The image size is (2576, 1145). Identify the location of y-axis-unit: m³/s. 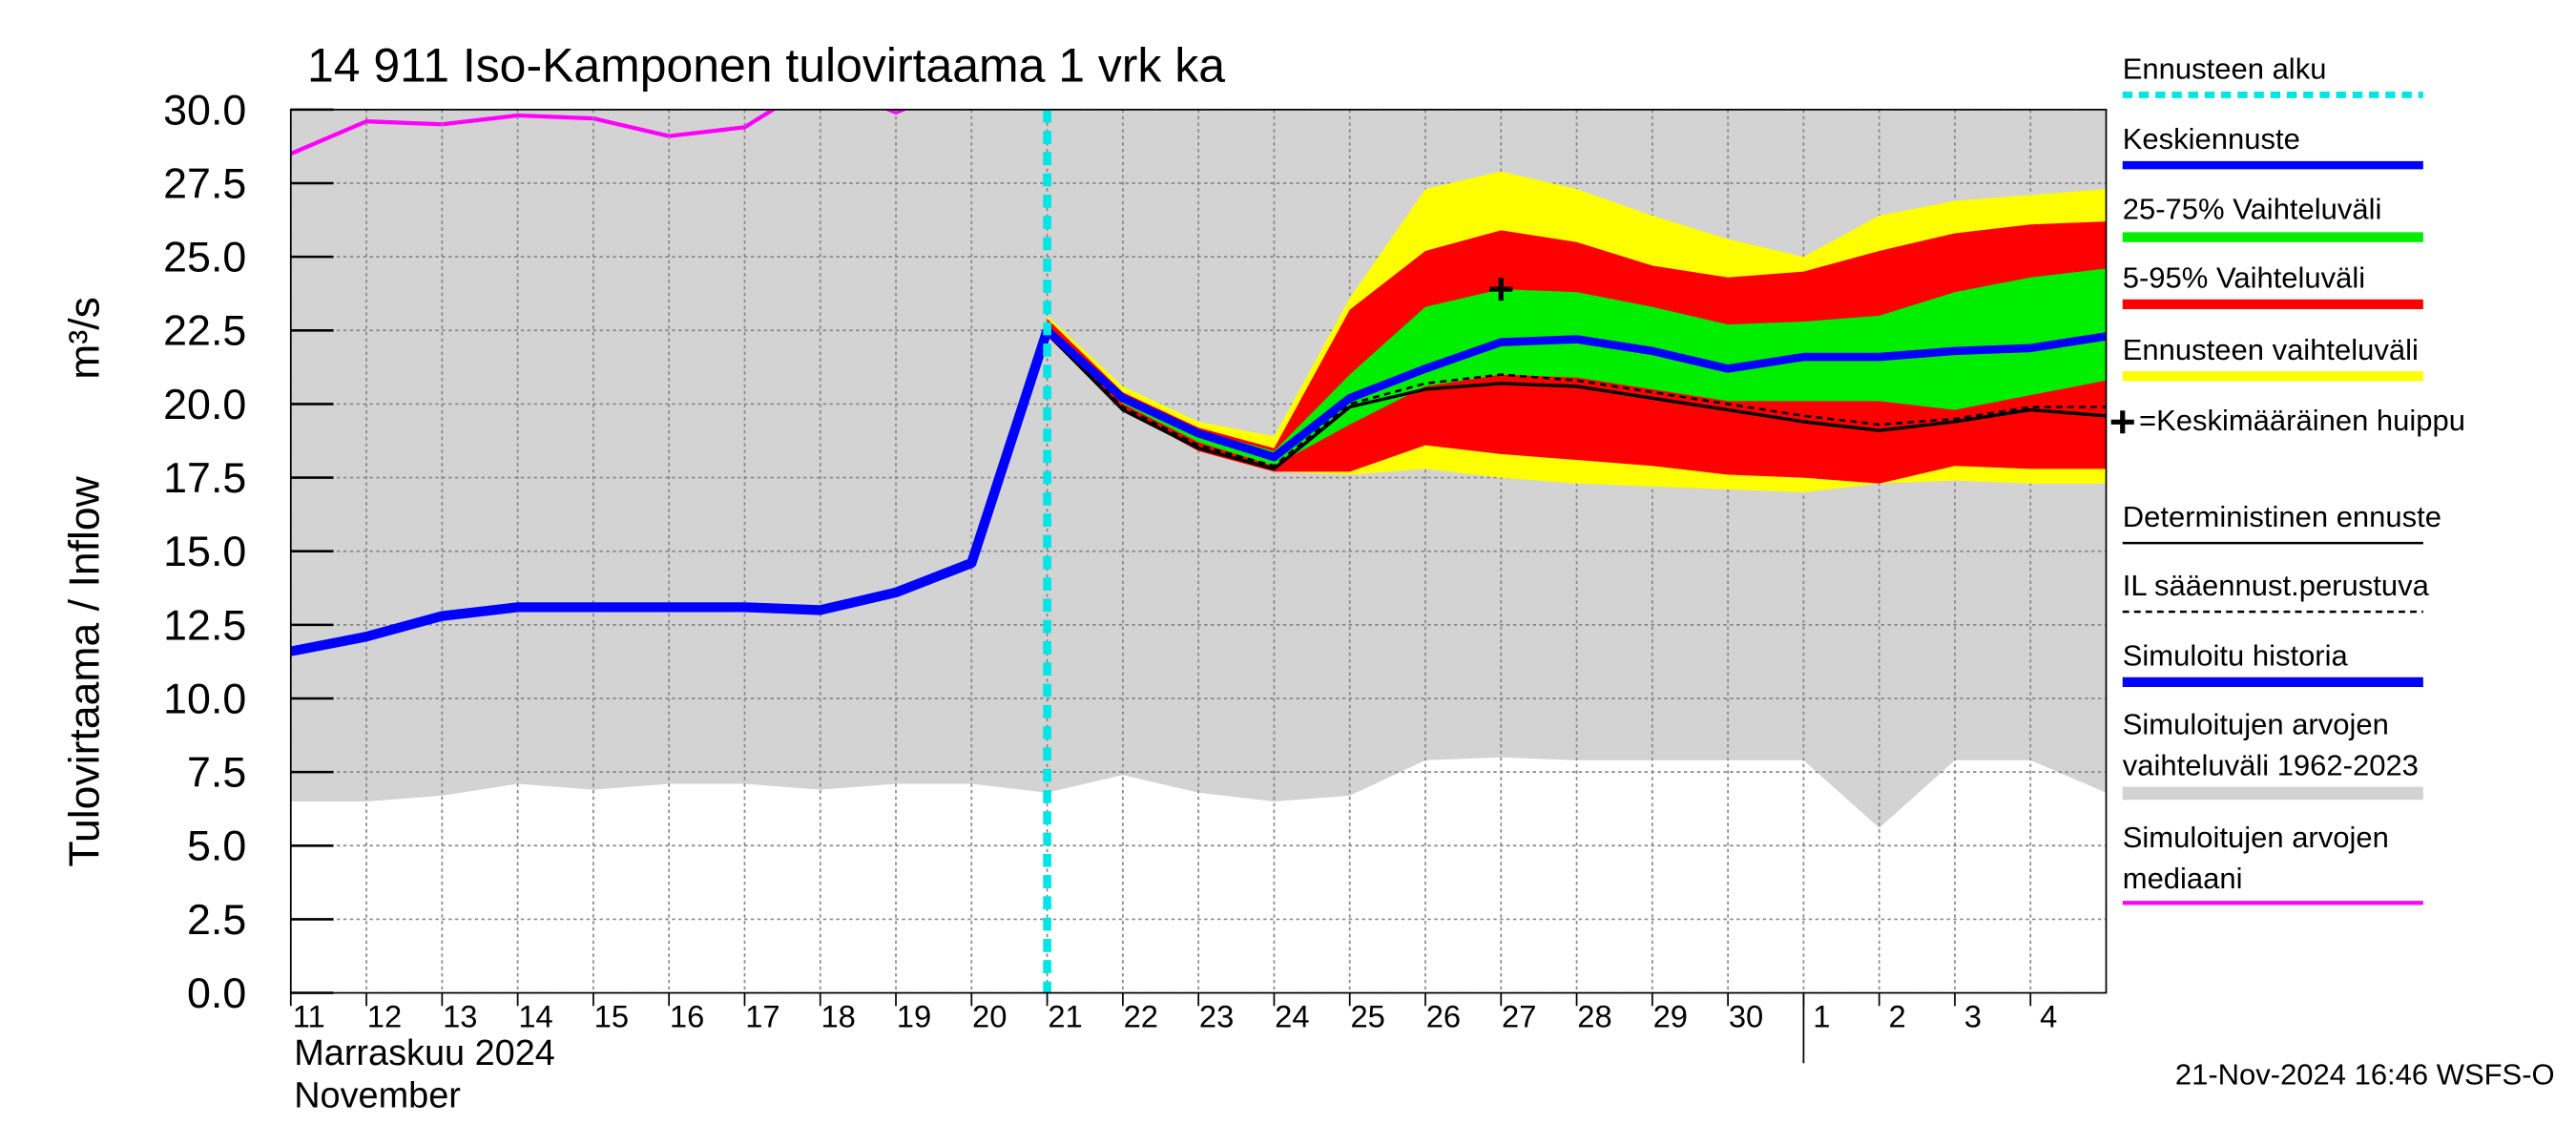
(84, 338).